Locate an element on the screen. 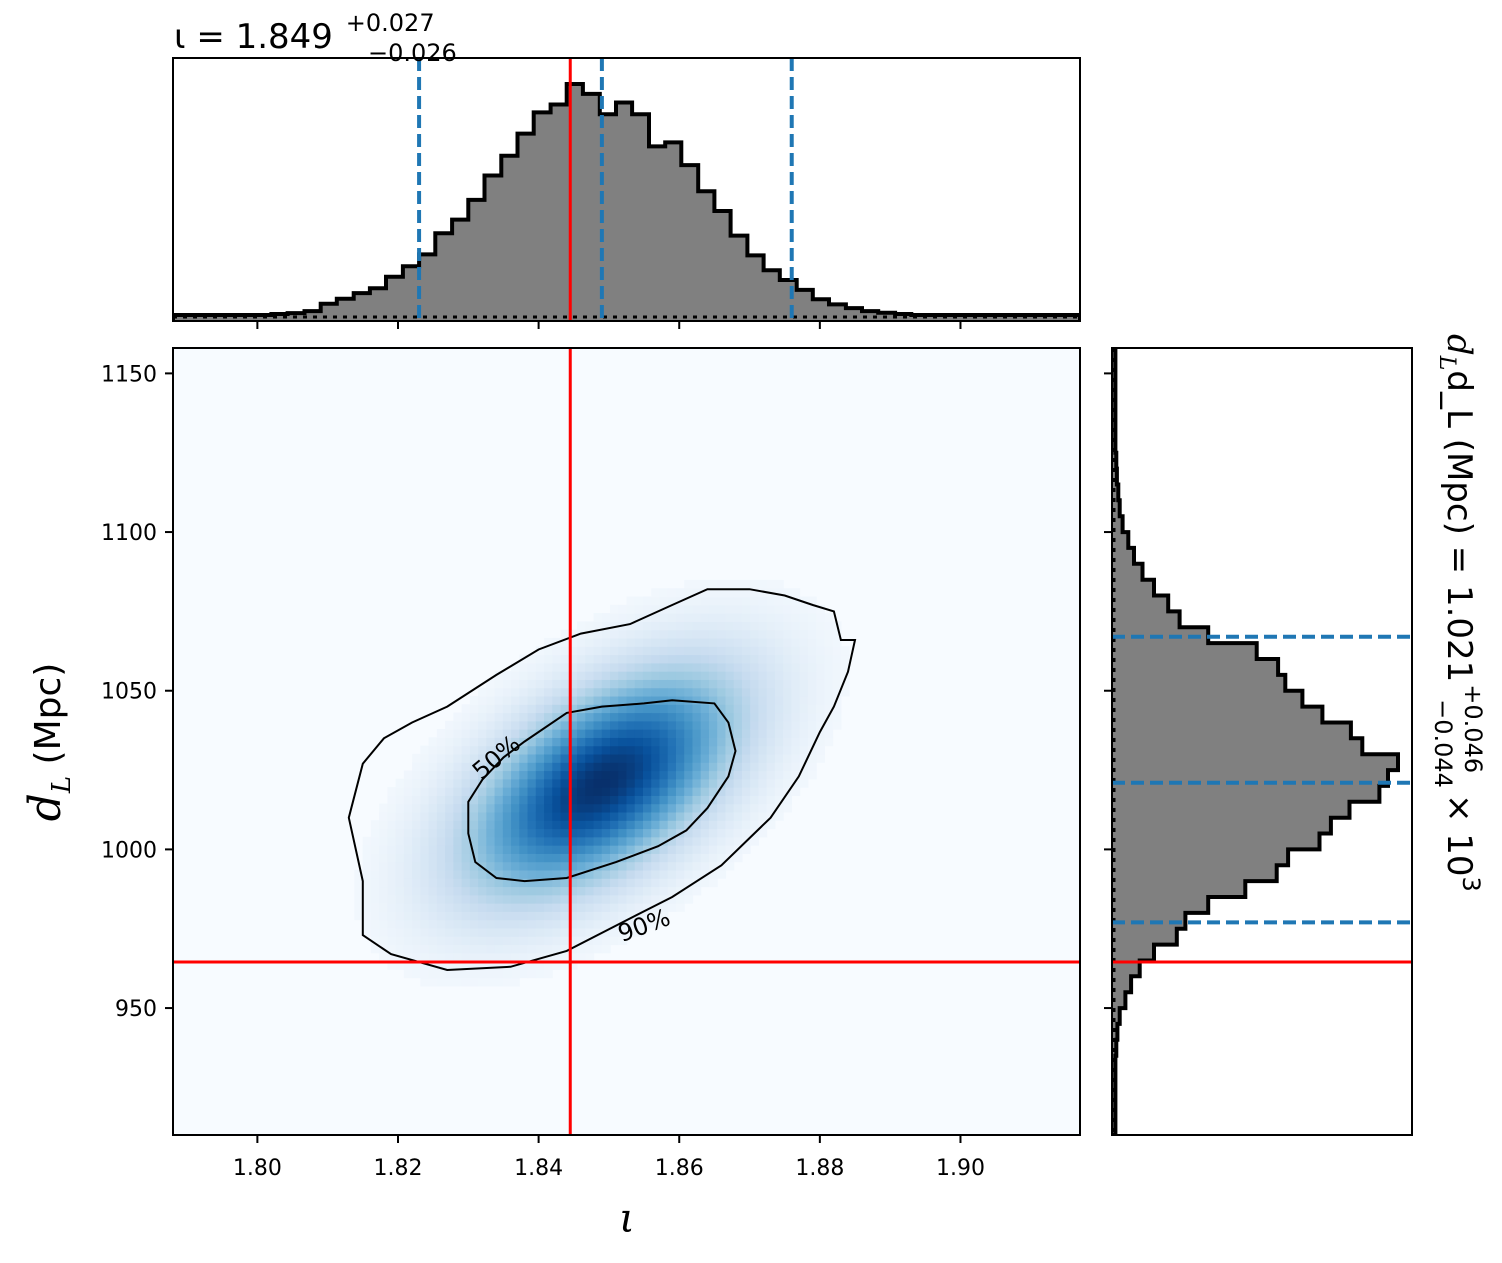  marginal-x-title: ι = 1.849 +0.027 −0.026 is located at coordinates (315, 33).